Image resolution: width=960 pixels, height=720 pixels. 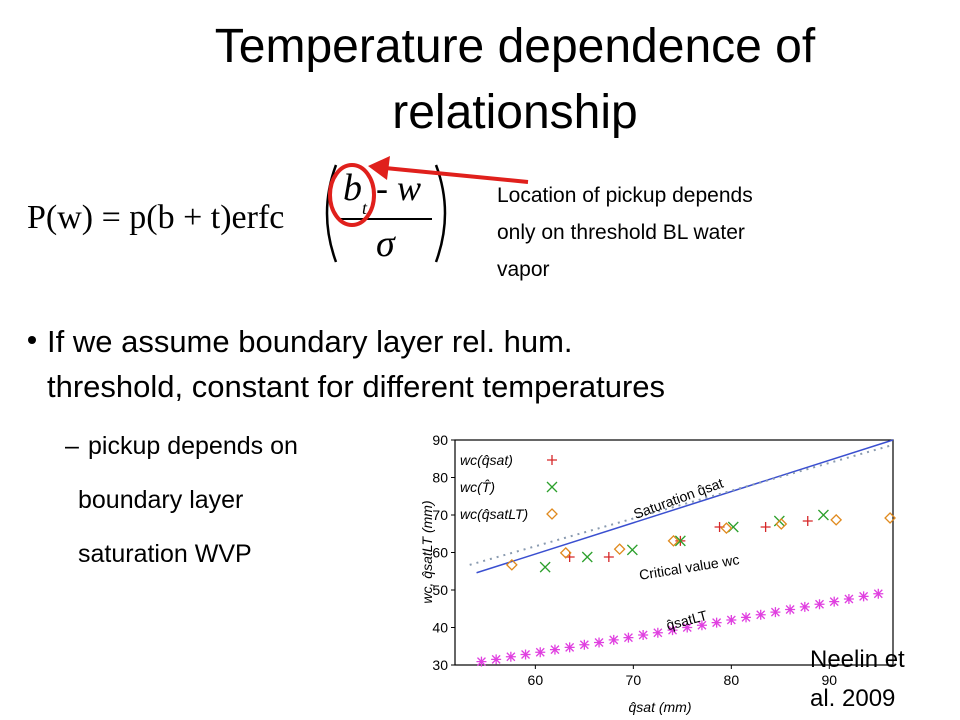 I want to click on eq-b: b, so click(x=352, y=188).